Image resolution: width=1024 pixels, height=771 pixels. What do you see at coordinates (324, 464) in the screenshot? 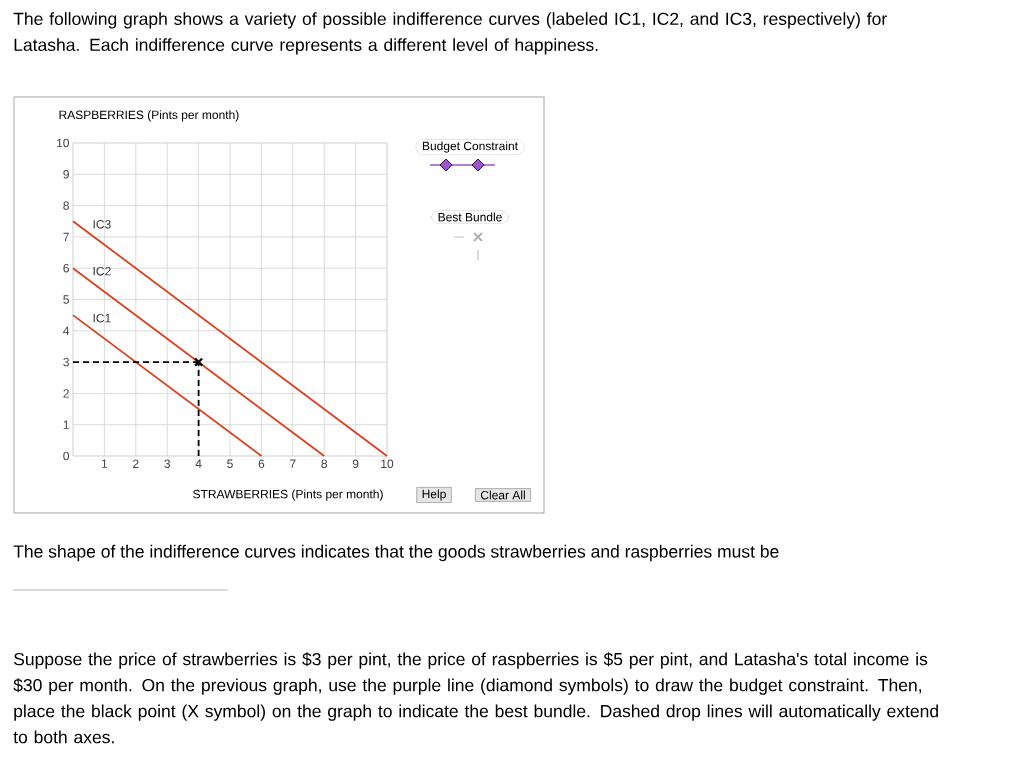
I see `x-tick-label: 8` at bounding box center [324, 464].